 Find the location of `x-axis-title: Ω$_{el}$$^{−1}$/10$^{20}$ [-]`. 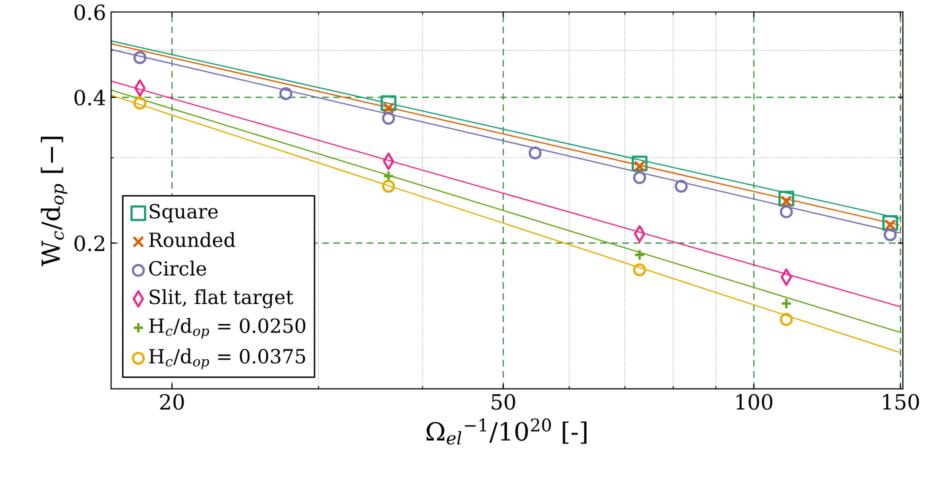

x-axis-title: Ω$_{el}$$^{−1}$/10$^{20}$ [-] is located at coordinates (506, 431).